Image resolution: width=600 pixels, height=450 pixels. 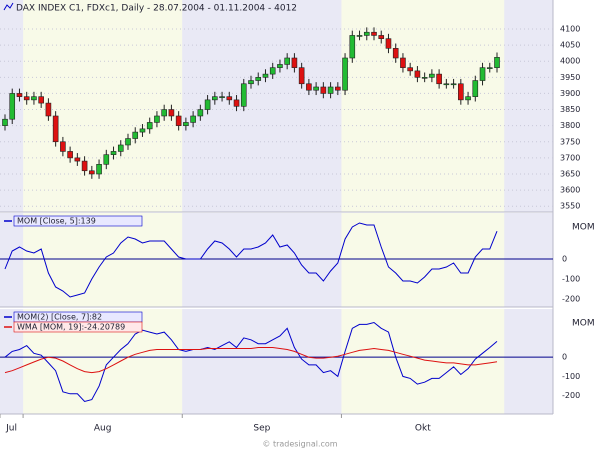 What do you see at coordinates (570, 45) in the screenshot?
I see `y-tick-label: 4050` at bounding box center [570, 45].